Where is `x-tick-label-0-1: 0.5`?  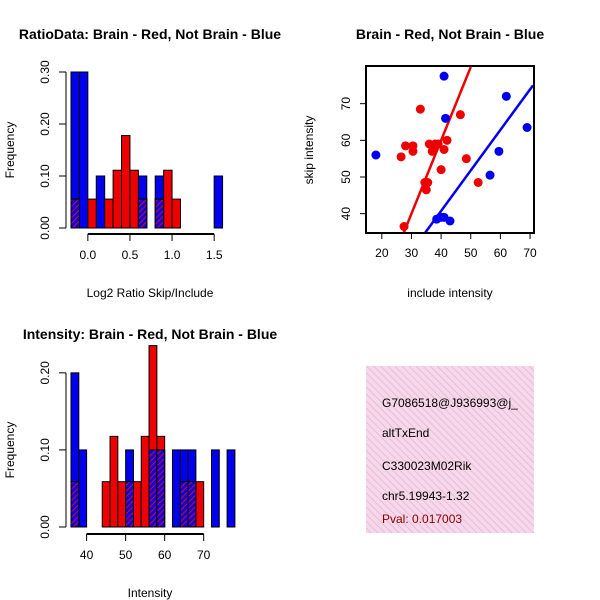
x-tick-label-0-1: 0.5 is located at coordinates (130, 255).